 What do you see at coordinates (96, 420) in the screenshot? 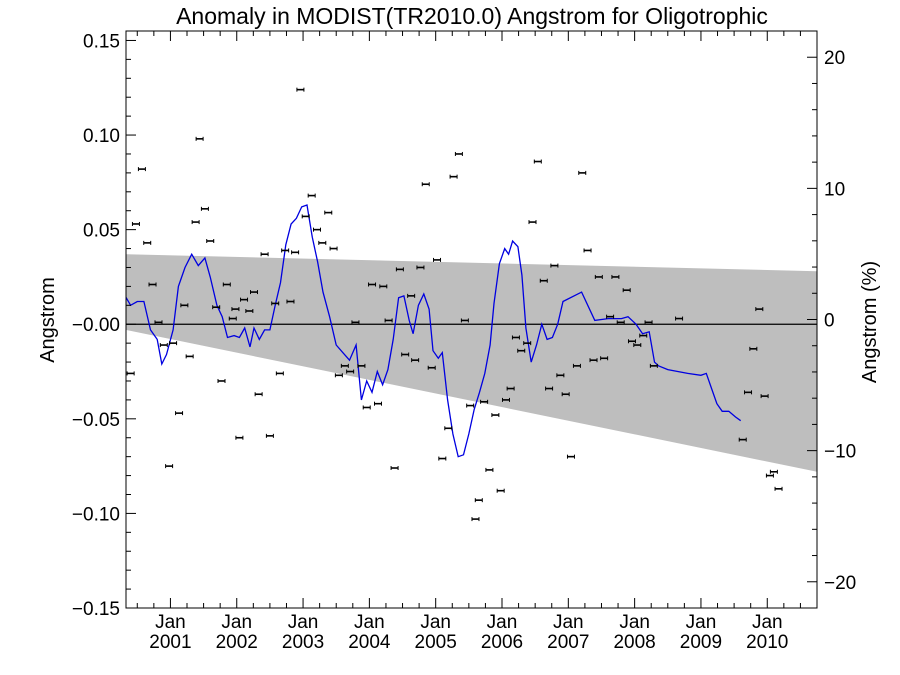
I see `y-tick-label: −0.05` at bounding box center [96, 420].